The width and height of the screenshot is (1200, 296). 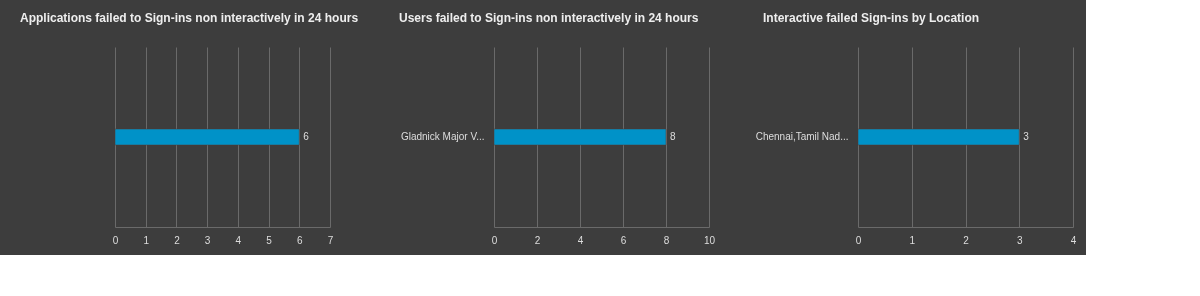 I want to click on chart-title: Users failed to Sign-ins non interactively in 24 hours, so click(x=549, y=18).